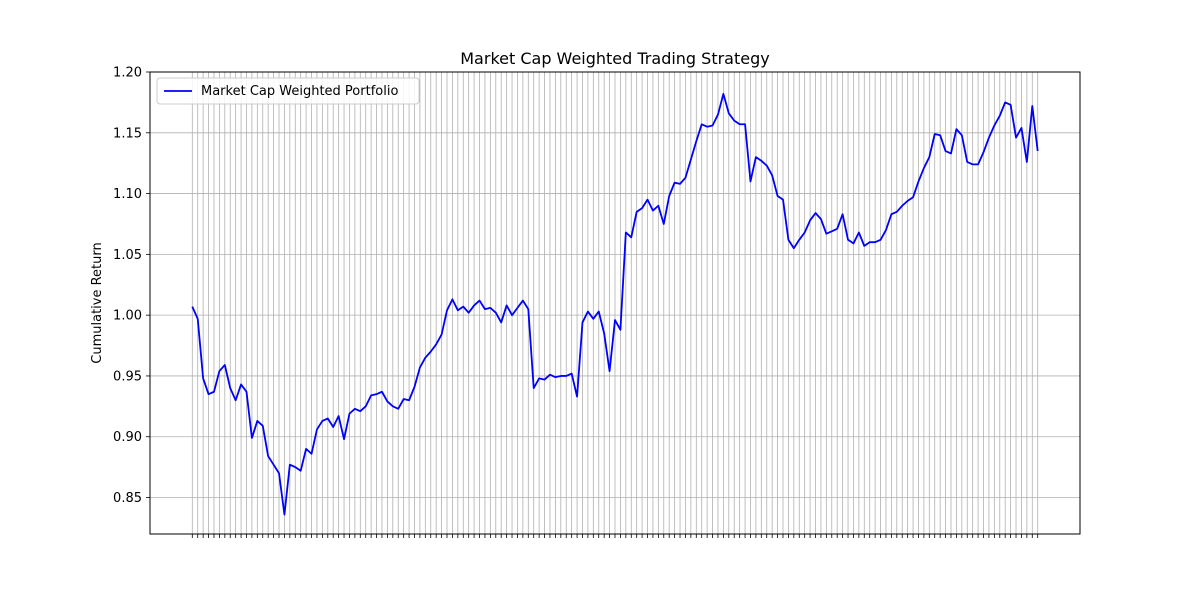 The width and height of the screenshot is (1200, 600). What do you see at coordinates (299, 91) in the screenshot?
I see `legend-label: Market Cap Weighted Portfolio` at bounding box center [299, 91].